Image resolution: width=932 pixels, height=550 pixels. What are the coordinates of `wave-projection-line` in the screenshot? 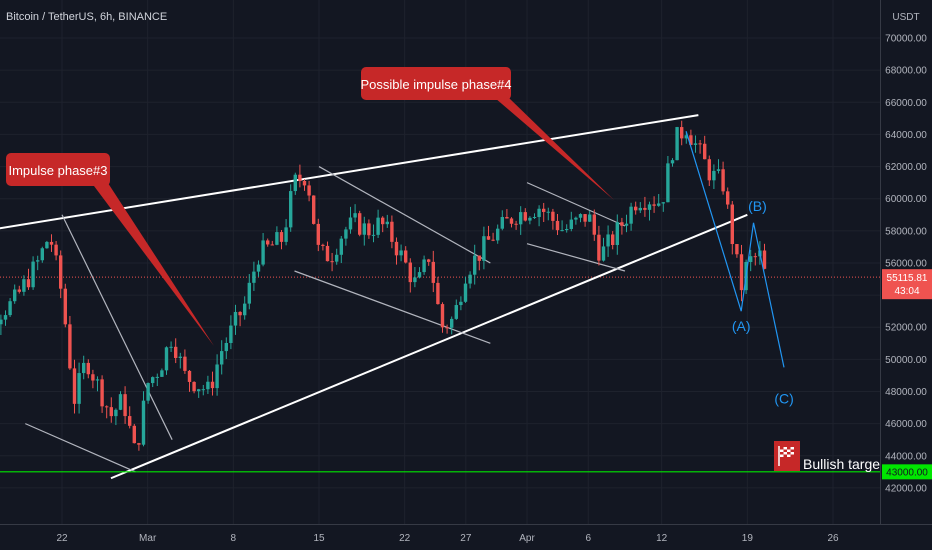 It's located at (735, 249).